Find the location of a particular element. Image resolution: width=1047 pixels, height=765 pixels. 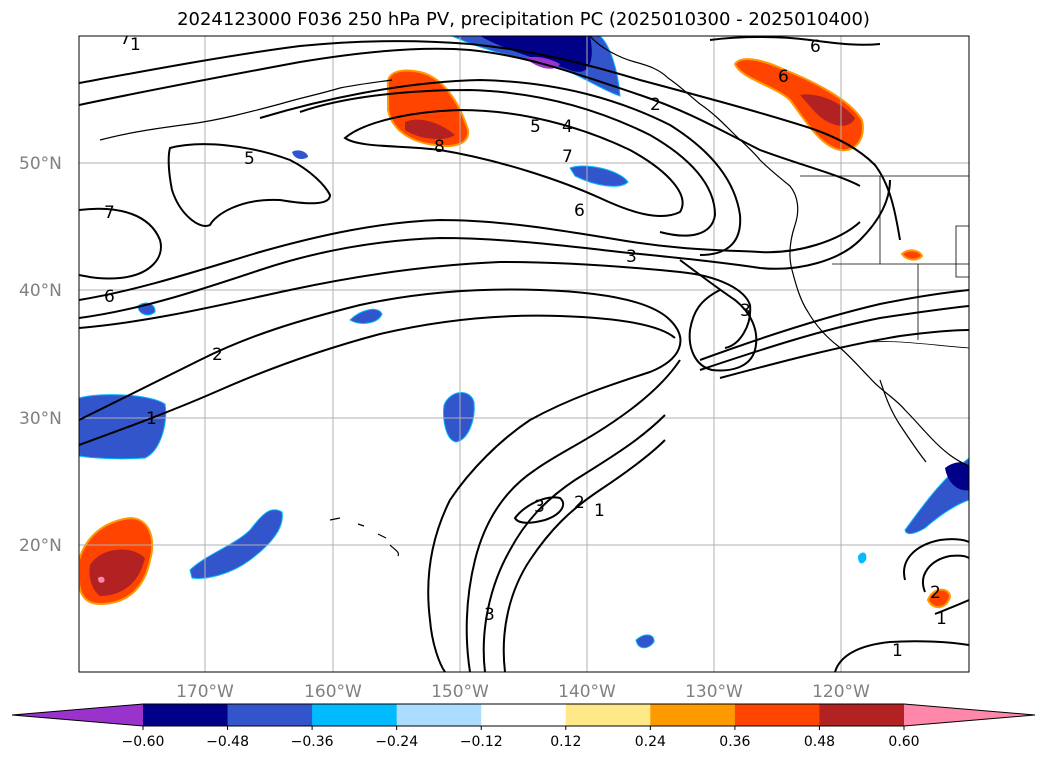

pos-blob-sw-max is located at coordinates (101, 579).